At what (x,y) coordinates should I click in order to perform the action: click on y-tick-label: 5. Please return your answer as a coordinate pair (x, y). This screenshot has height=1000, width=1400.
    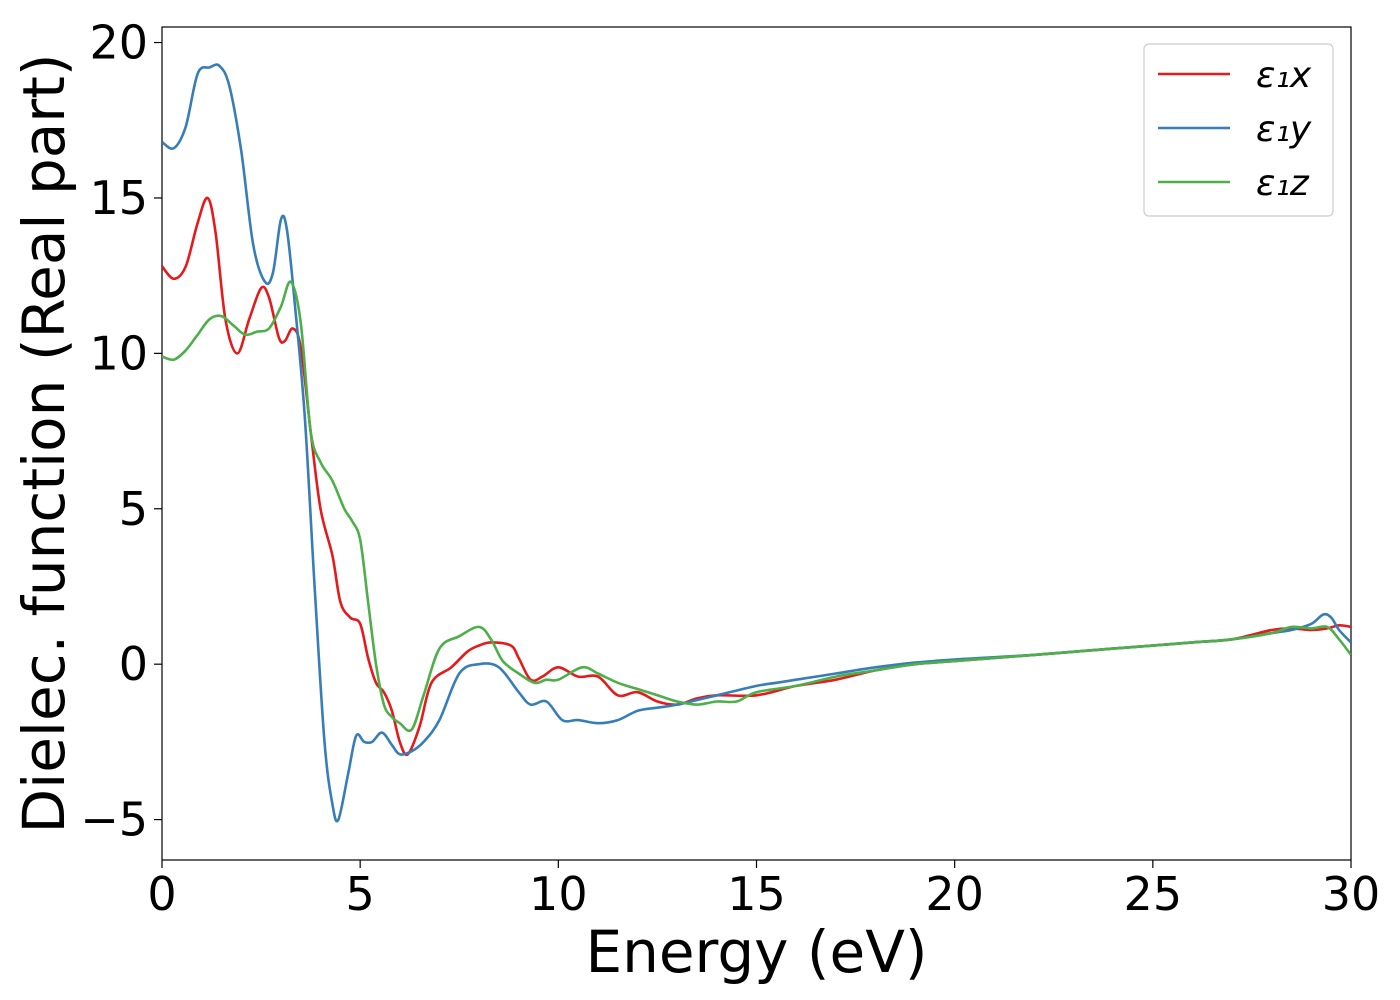
    Looking at the image, I should click on (133, 509).